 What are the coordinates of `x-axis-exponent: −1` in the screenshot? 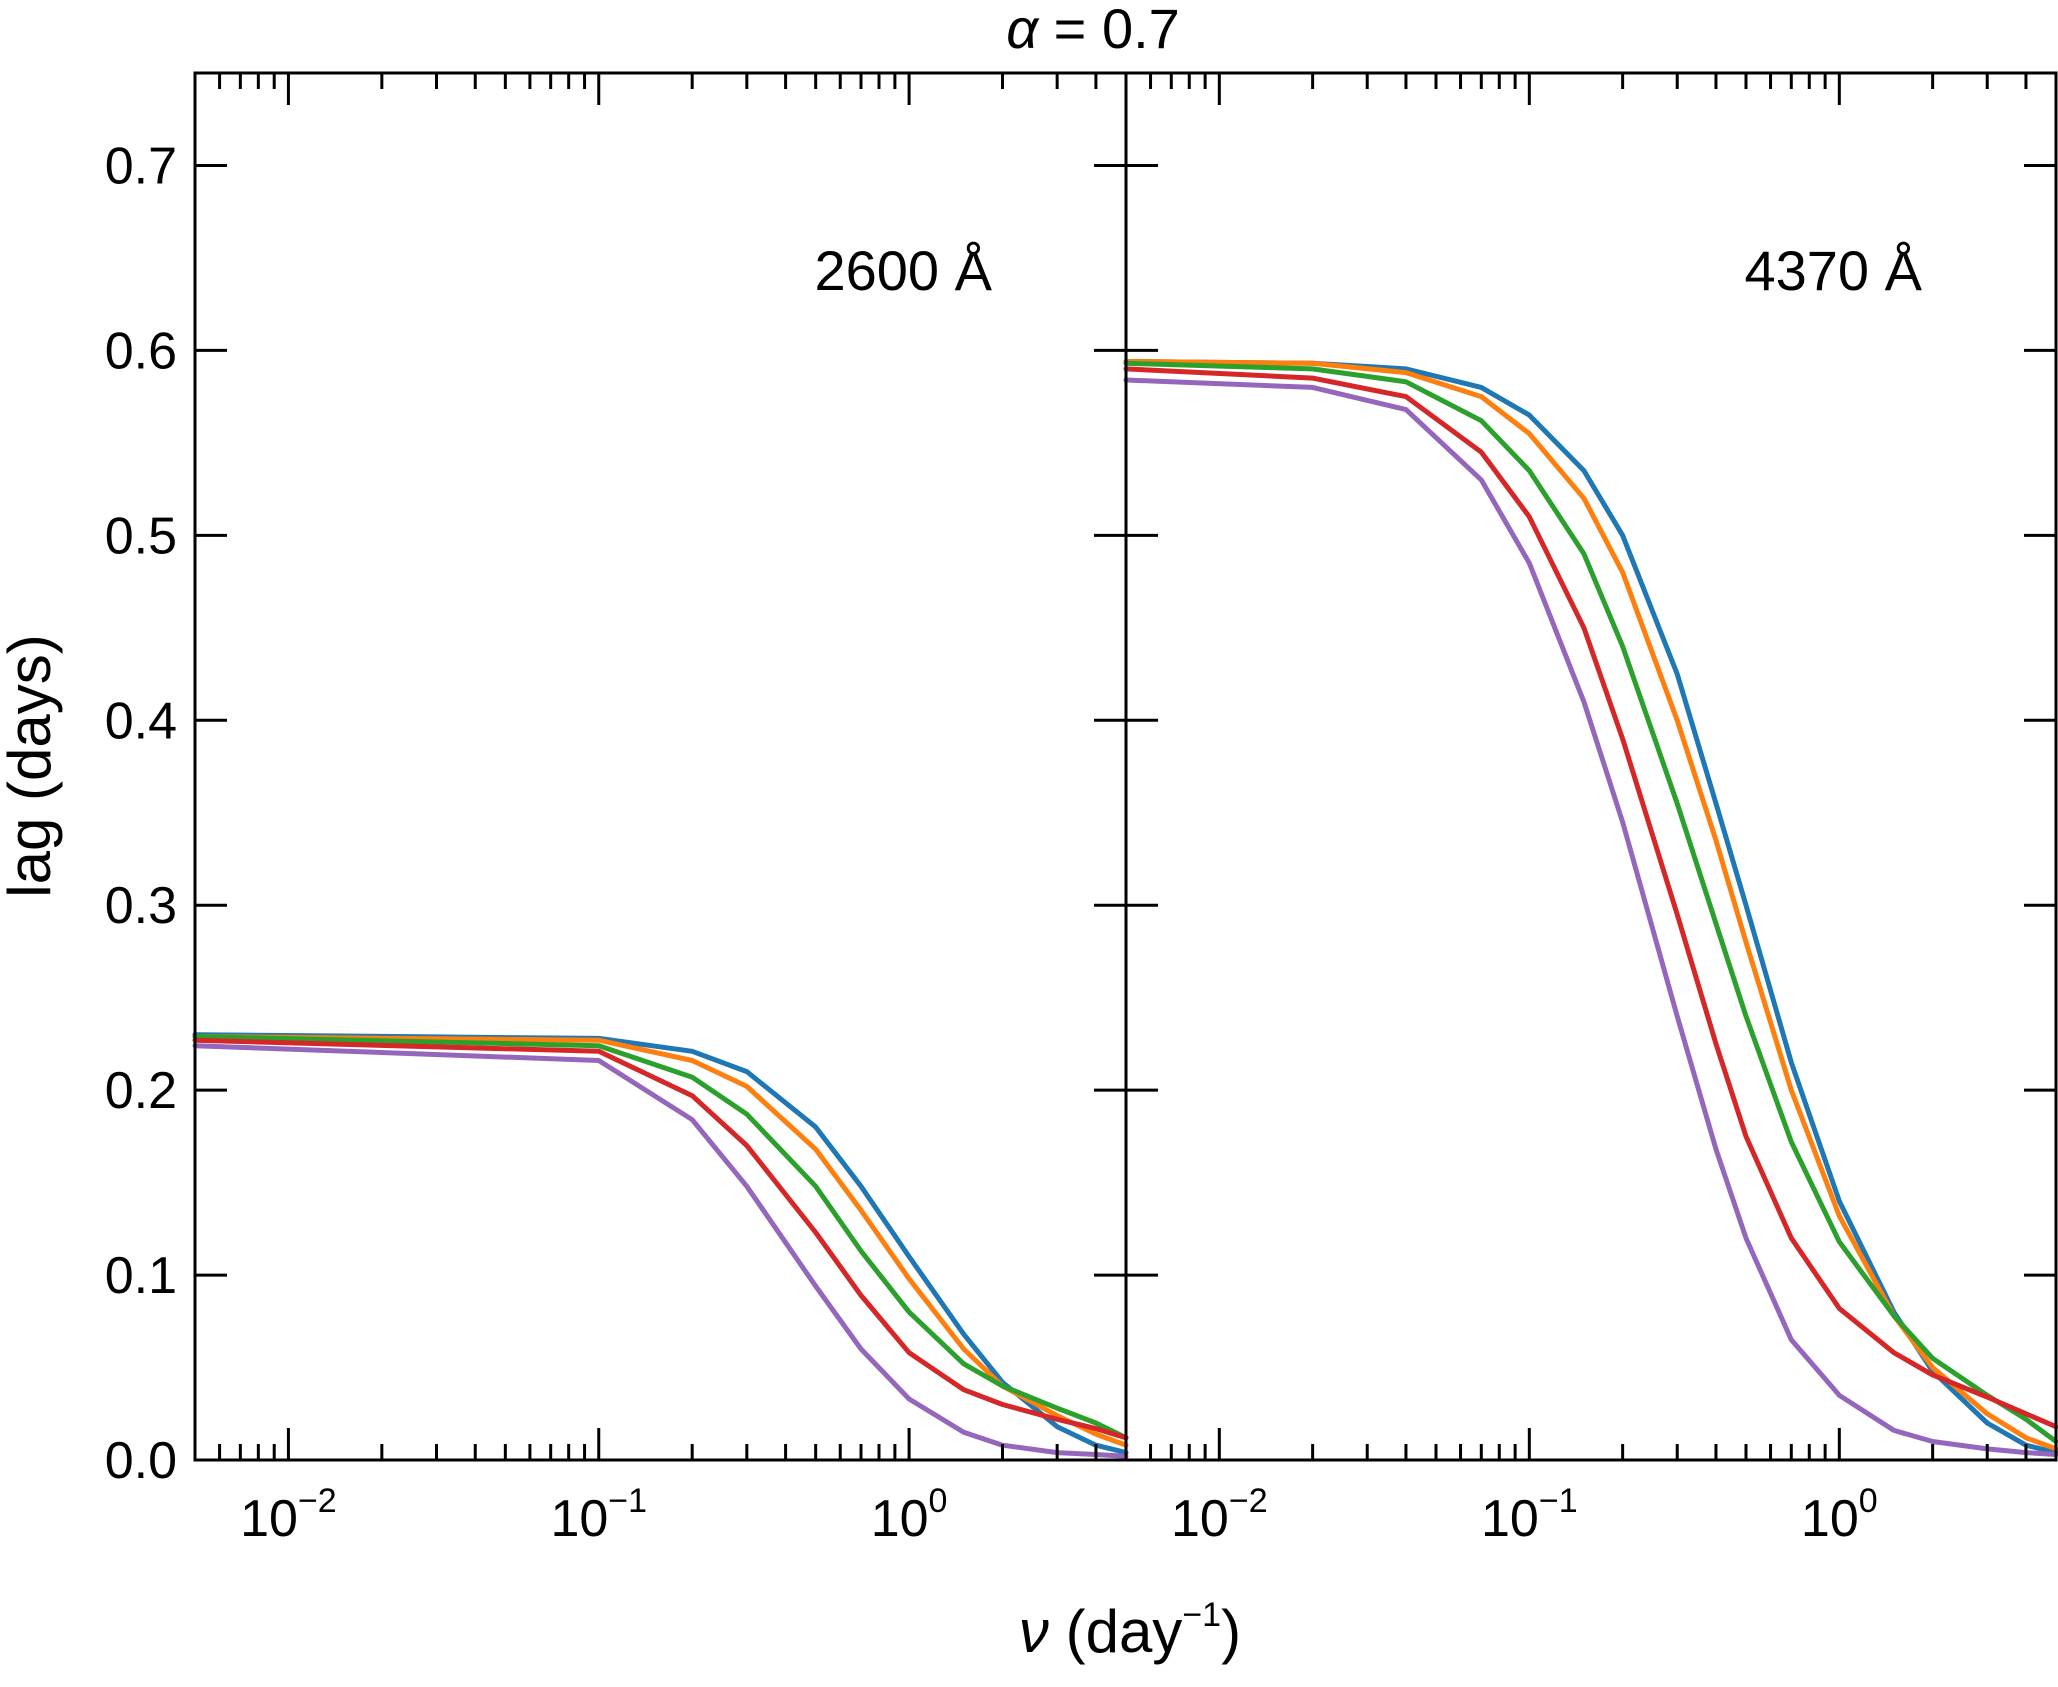 It's located at (1201, 1615).